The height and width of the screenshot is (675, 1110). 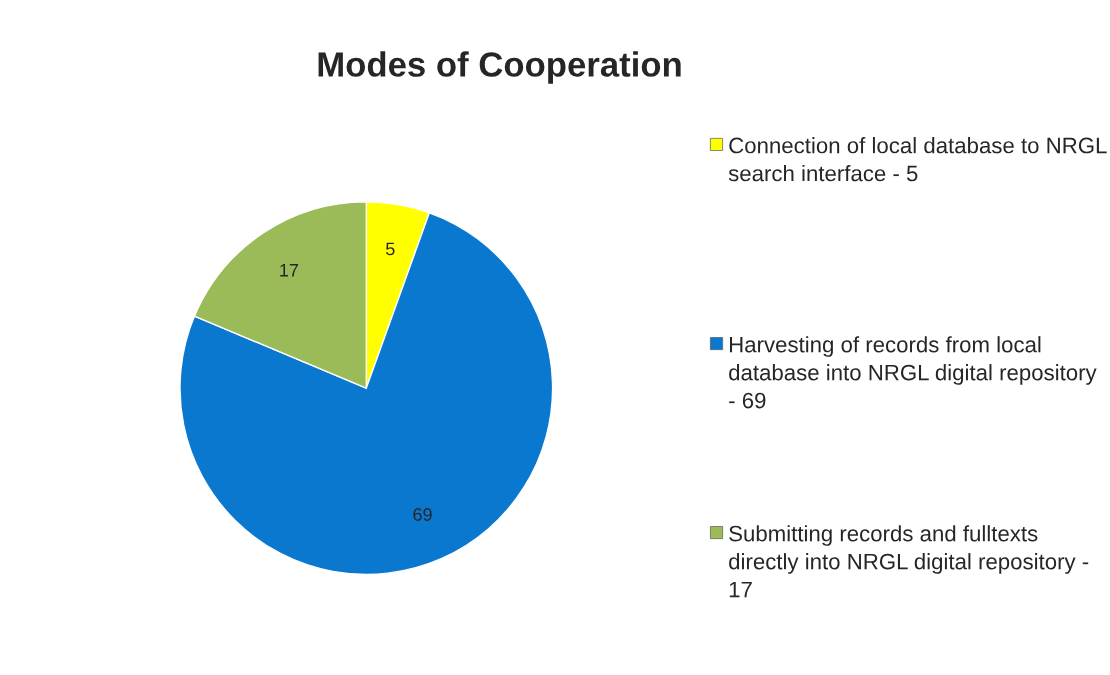 I want to click on legend-label: Connection of local database to NRGL search interface - 5, so click(x=917, y=159).